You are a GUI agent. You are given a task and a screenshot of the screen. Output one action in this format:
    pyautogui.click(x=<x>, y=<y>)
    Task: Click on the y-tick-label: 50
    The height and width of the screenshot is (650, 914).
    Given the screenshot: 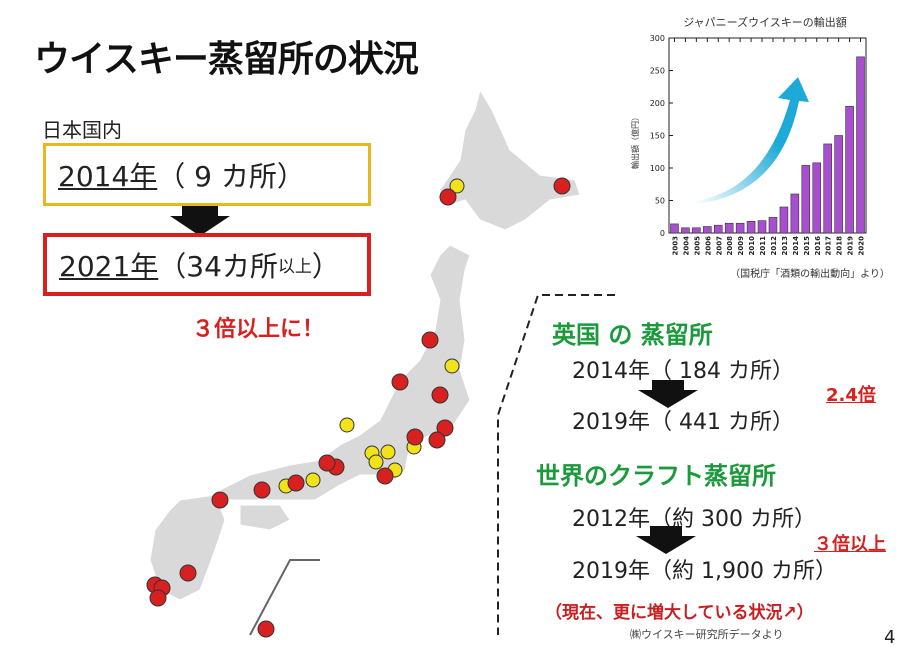 What is the action you would take?
    pyautogui.click(x=660, y=201)
    